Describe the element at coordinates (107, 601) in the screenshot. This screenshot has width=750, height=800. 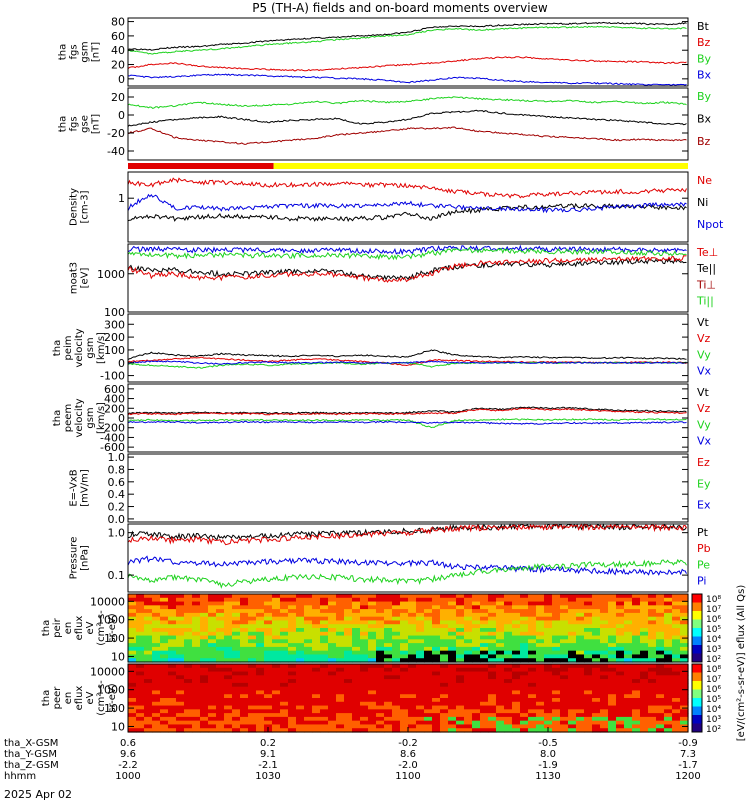
I see `y-tick-label: 10000` at that location.